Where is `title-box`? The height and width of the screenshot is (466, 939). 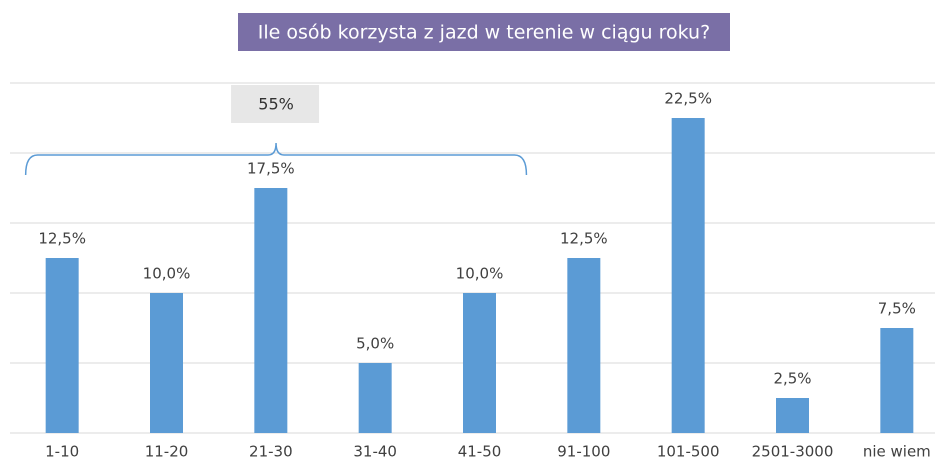 title-box is located at coordinates (484, 32).